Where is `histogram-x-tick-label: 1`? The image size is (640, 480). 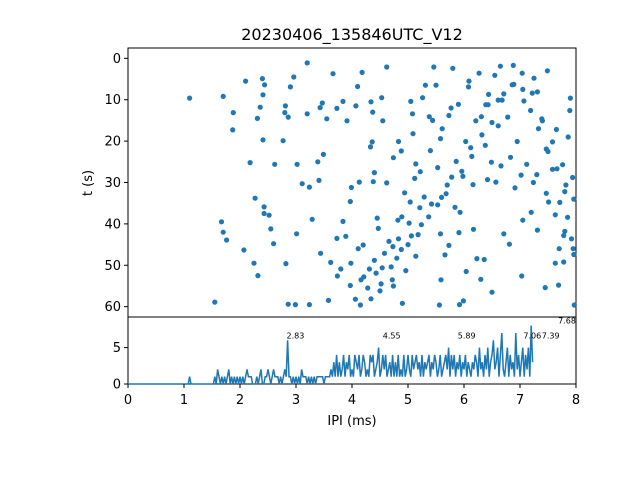
histogram-x-tick-label: 1 is located at coordinates (184, 400).